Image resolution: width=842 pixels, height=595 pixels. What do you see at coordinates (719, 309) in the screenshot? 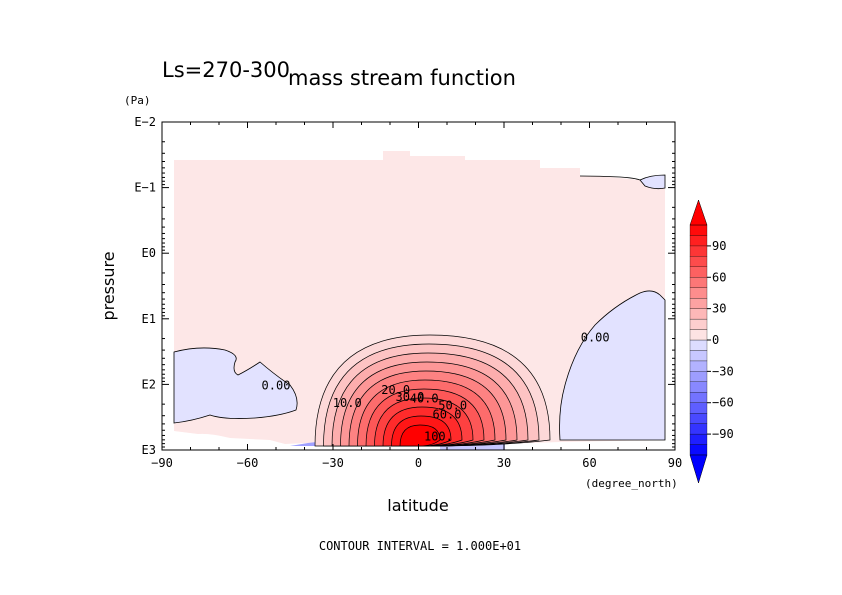
I see `colorbar-label: 30` at bounding box center [719, 309].